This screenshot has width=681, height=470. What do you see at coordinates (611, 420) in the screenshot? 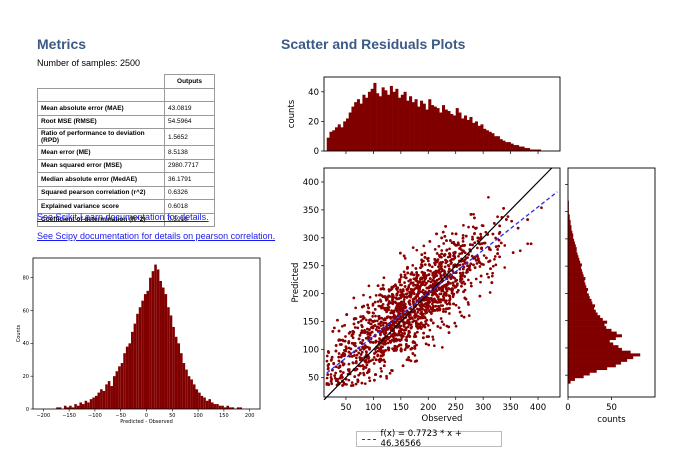
I see `predicted-x-axis-label: counts` at bounding box center [611, 420].